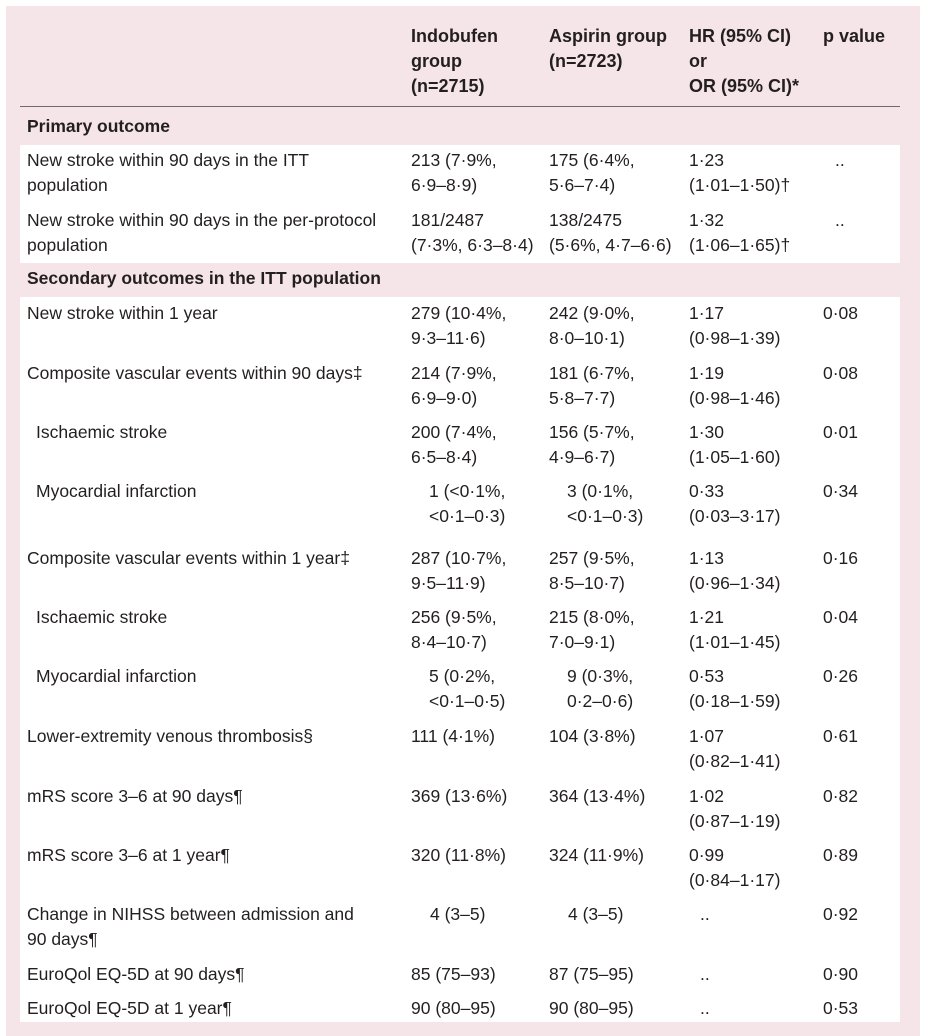 This screenshot has width=928, height=1036. I want to click on indobufen-value-line: 320 (11·8%), so click(459, 855).